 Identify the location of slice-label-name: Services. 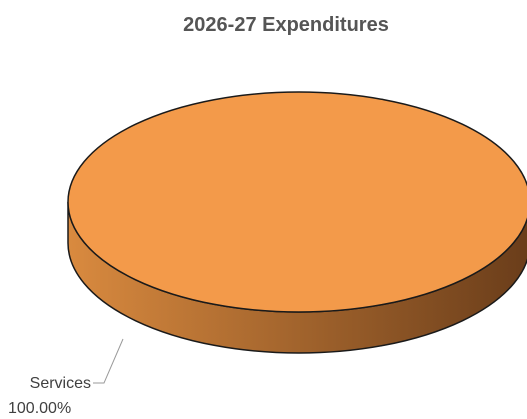
(60, 383).